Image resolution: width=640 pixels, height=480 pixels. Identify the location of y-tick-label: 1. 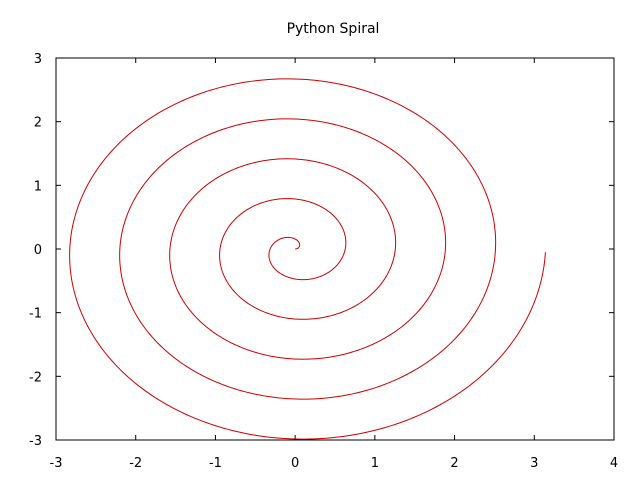
(38, 186).